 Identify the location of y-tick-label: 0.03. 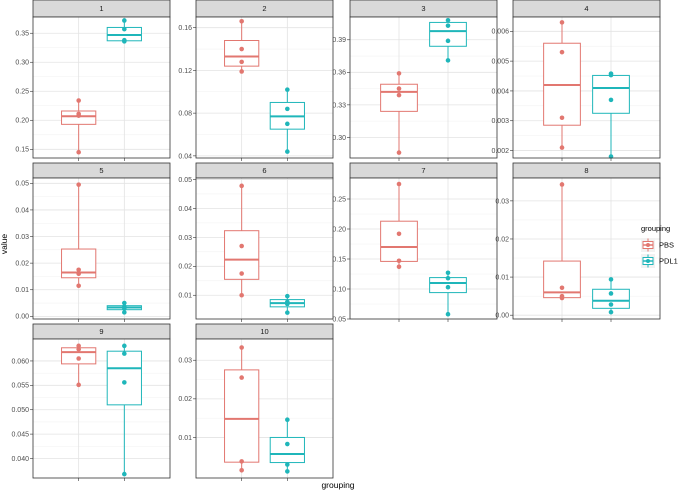
(185, 238).